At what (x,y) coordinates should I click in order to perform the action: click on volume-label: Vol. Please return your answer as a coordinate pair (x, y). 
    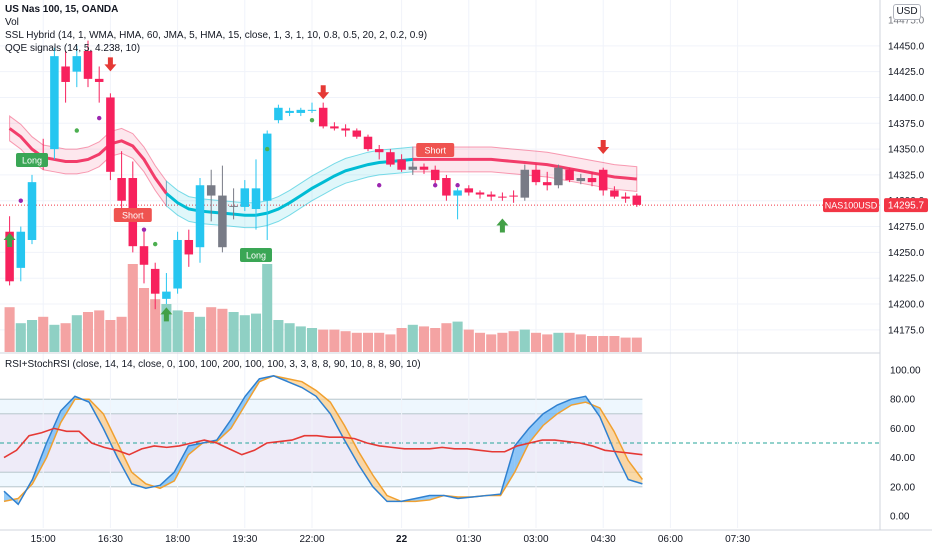
    Looking at the image, I should click on (12, 22).